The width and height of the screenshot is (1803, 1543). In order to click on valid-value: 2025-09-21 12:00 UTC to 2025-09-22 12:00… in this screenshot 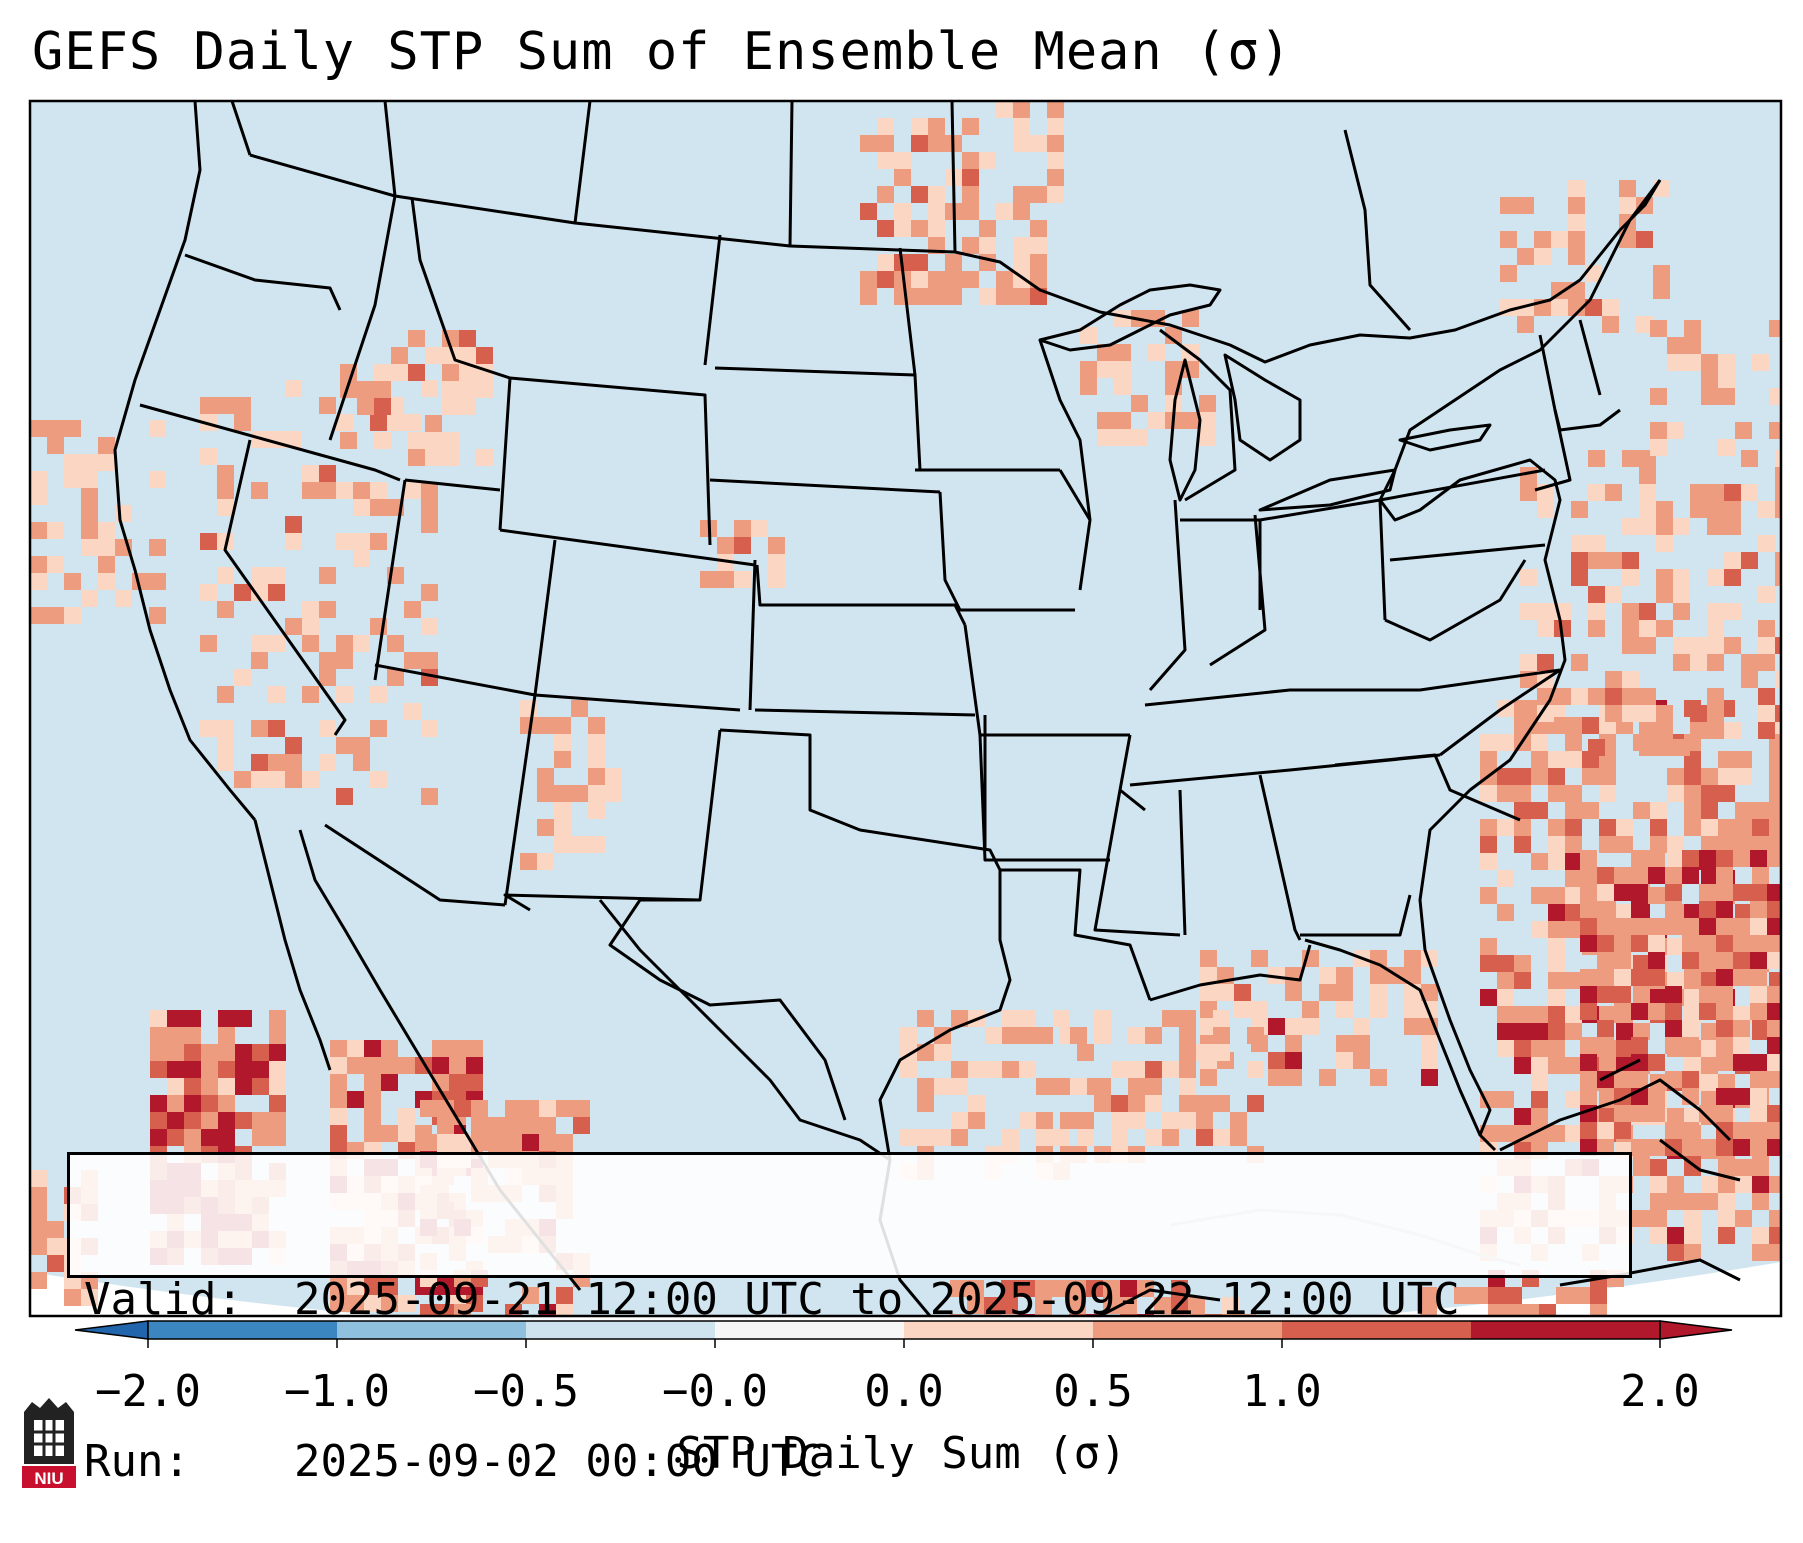, I will do `click(877, 1299)`.